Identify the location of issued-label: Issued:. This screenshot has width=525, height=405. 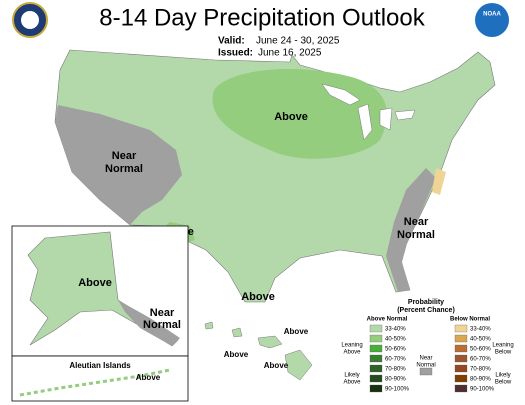
(235, 53).